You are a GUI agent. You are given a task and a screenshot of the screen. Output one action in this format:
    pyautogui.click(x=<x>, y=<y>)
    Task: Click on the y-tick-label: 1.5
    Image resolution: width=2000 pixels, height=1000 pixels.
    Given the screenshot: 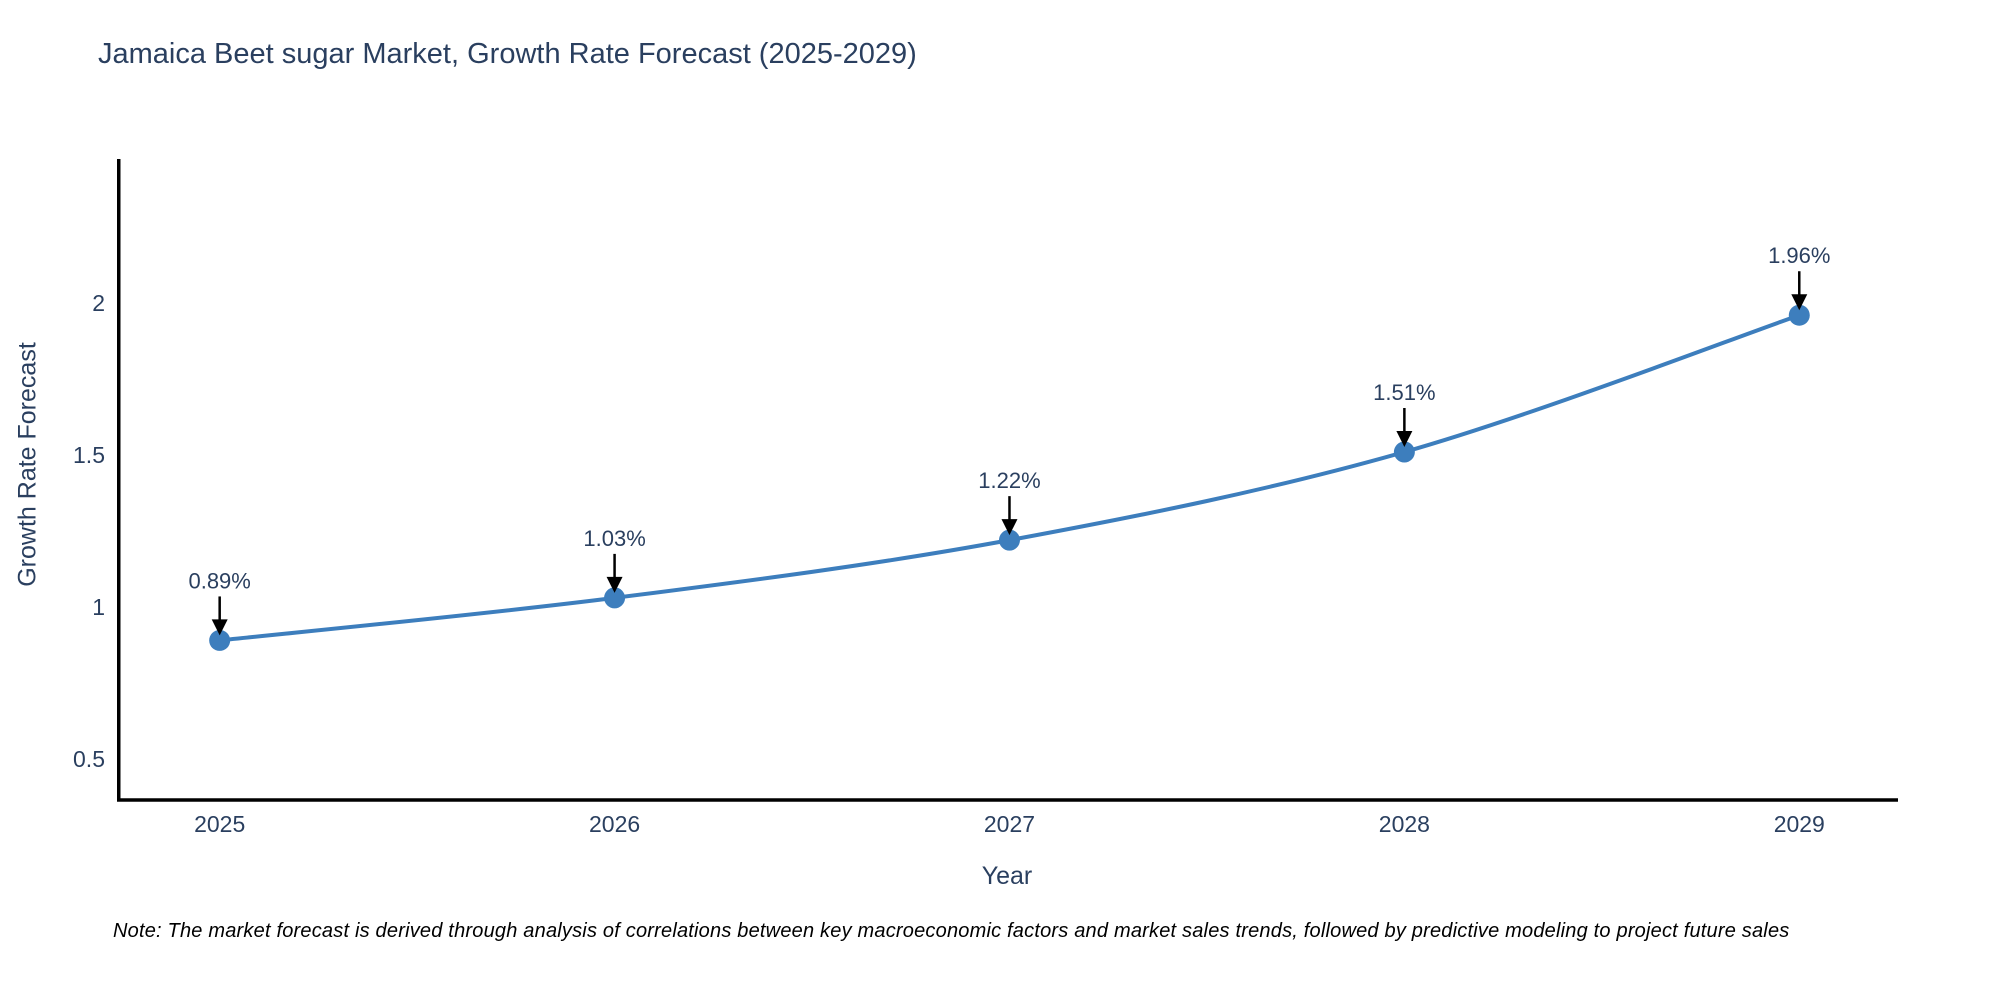 What is the action you would take?
    pyautogui.click(x=89, y=455)
    